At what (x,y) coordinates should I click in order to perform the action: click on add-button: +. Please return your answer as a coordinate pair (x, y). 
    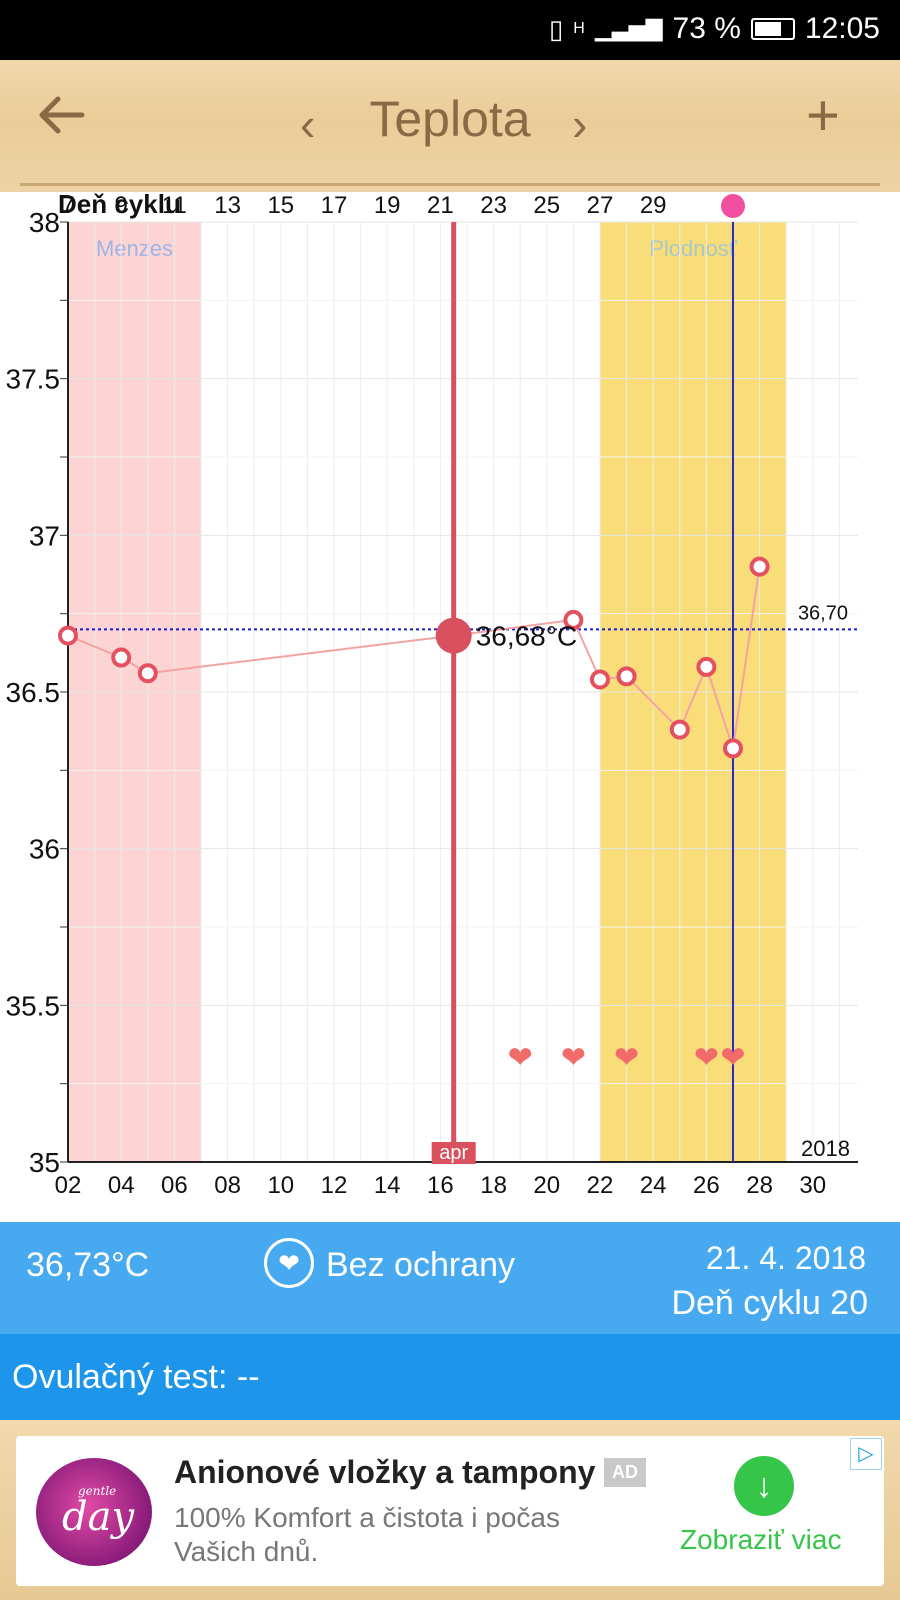
    Looking at the image, I should click on (823, 115).